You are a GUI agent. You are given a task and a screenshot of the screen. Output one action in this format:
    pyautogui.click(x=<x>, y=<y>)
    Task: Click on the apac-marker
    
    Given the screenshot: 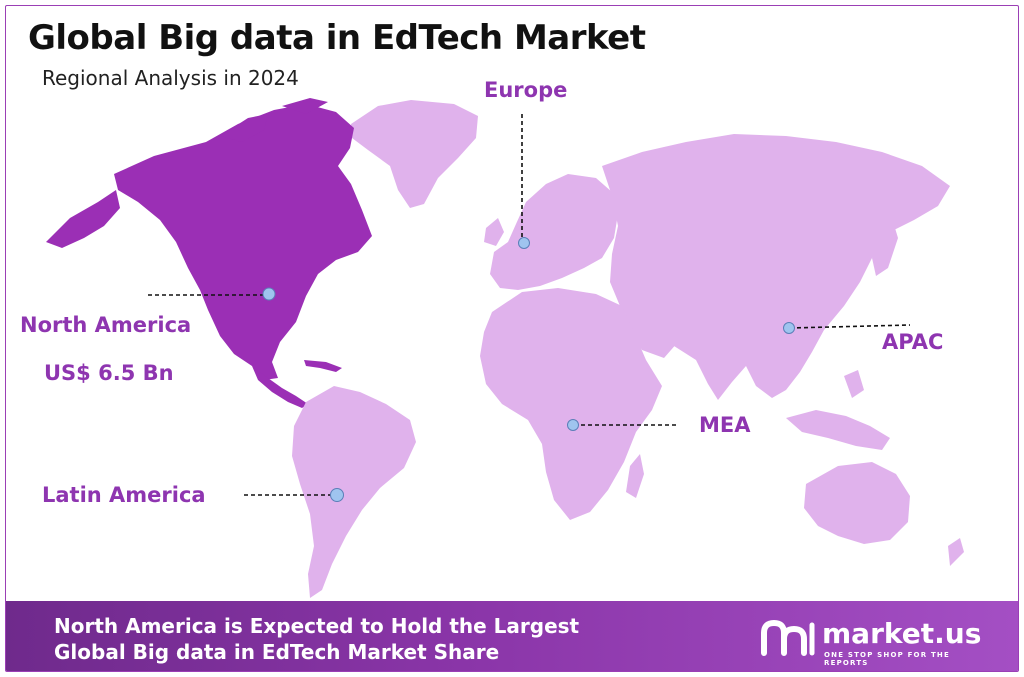 What is the action you would take?
    pyautogui.click(x=789, y=328)
    